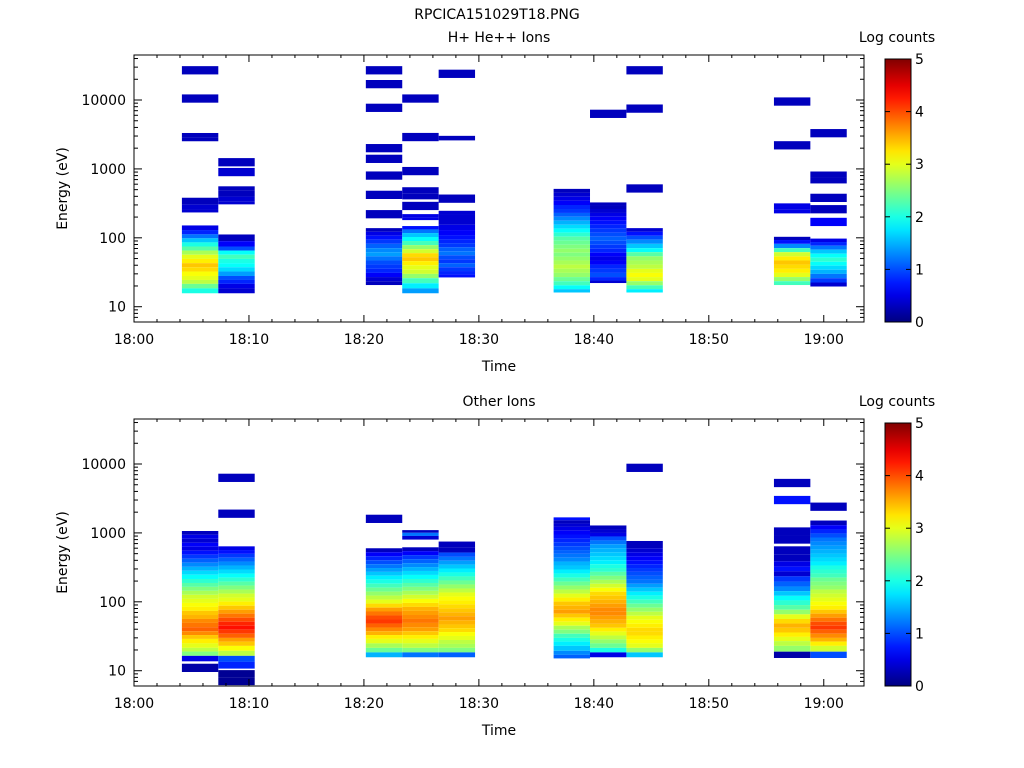 This screenshot has height=768, width=1024. I want to click on panel-title: H+ He++ Ions, so click(499, 38).